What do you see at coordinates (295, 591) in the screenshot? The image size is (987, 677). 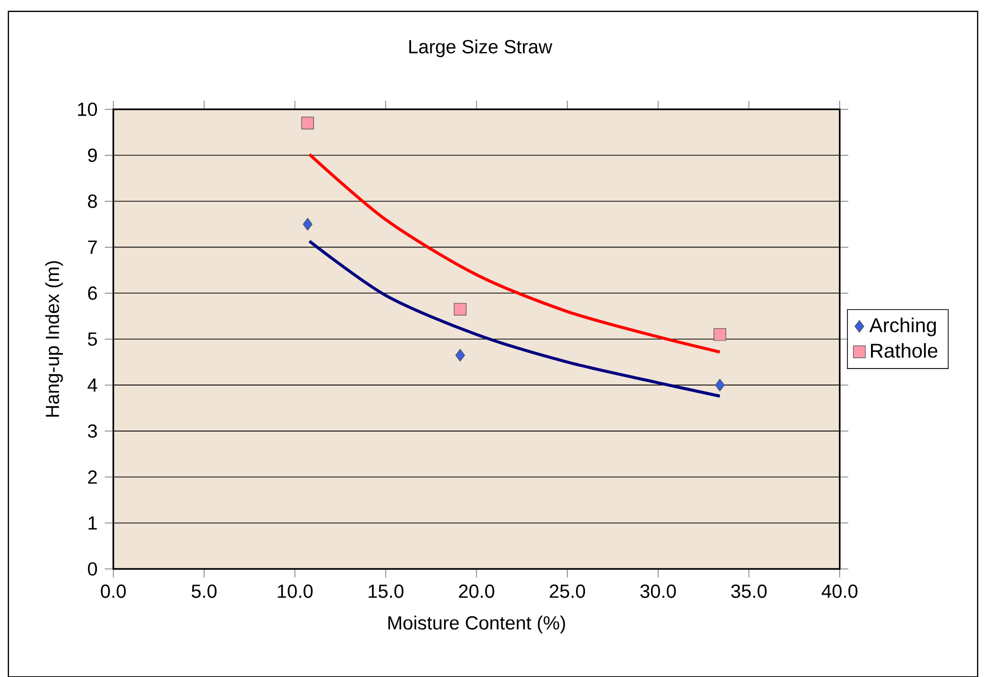 I see `x-tick-label: 10.0` at bounding box center [295, 591].